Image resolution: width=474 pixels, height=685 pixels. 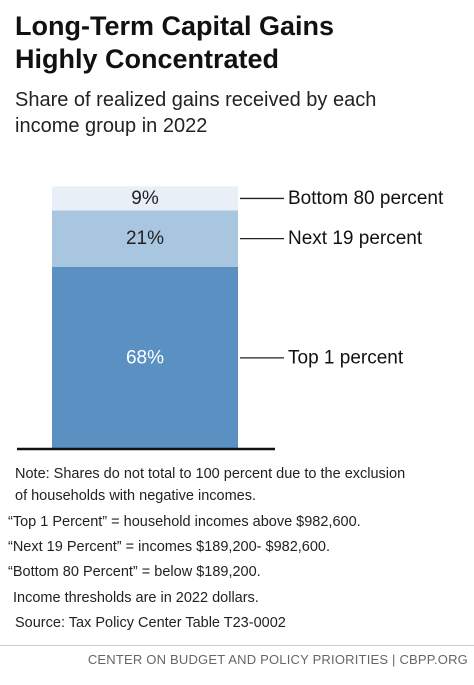 I want to click on data-label-top-1-percent: 68%, so click(x=145, y=357).